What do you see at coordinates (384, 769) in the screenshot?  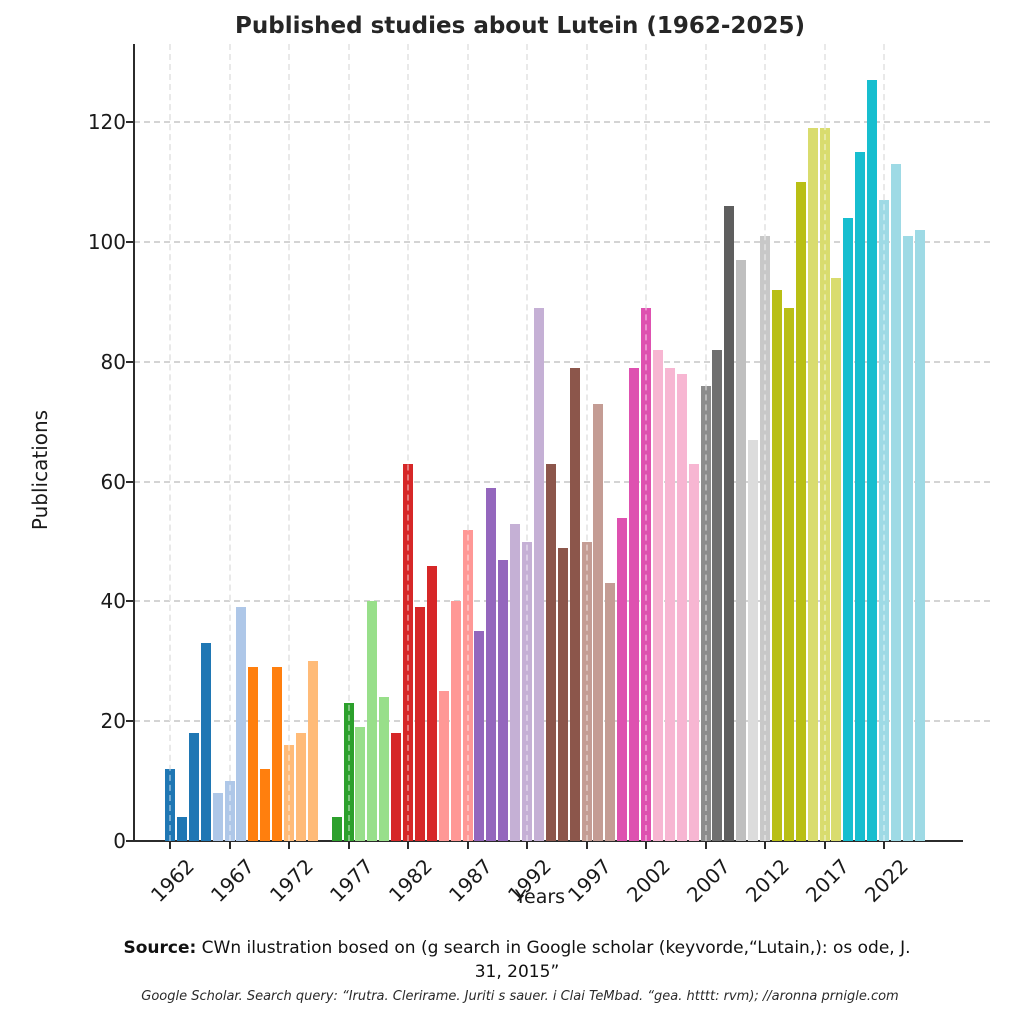 I see `bar-1980` at bounding box center [384, 769].